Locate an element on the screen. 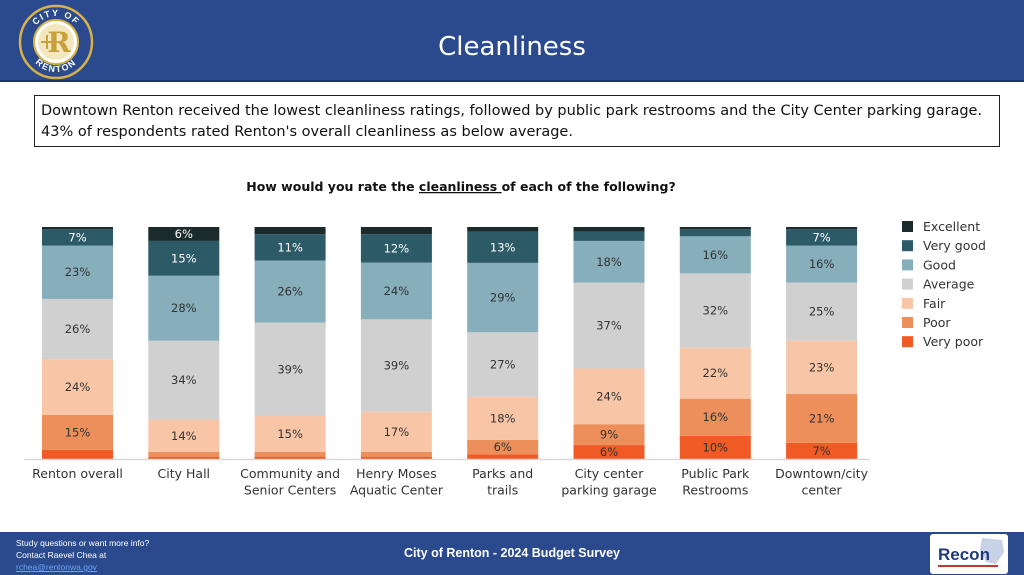 This screenshot has width=1024, height=575. data-label: 37% is located at coordinates (609, 326).